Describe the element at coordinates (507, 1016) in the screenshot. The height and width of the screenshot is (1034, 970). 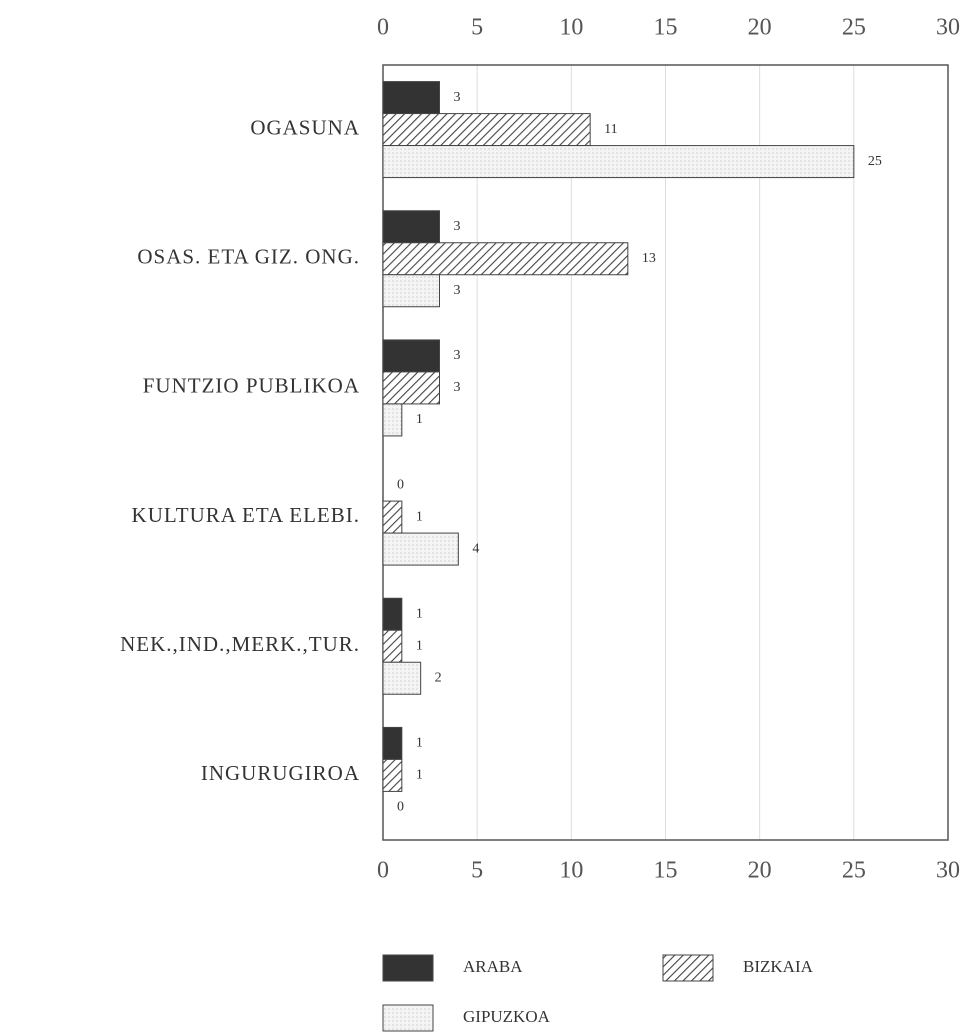
I see `legend-label: GIPUZKOA` at that location.